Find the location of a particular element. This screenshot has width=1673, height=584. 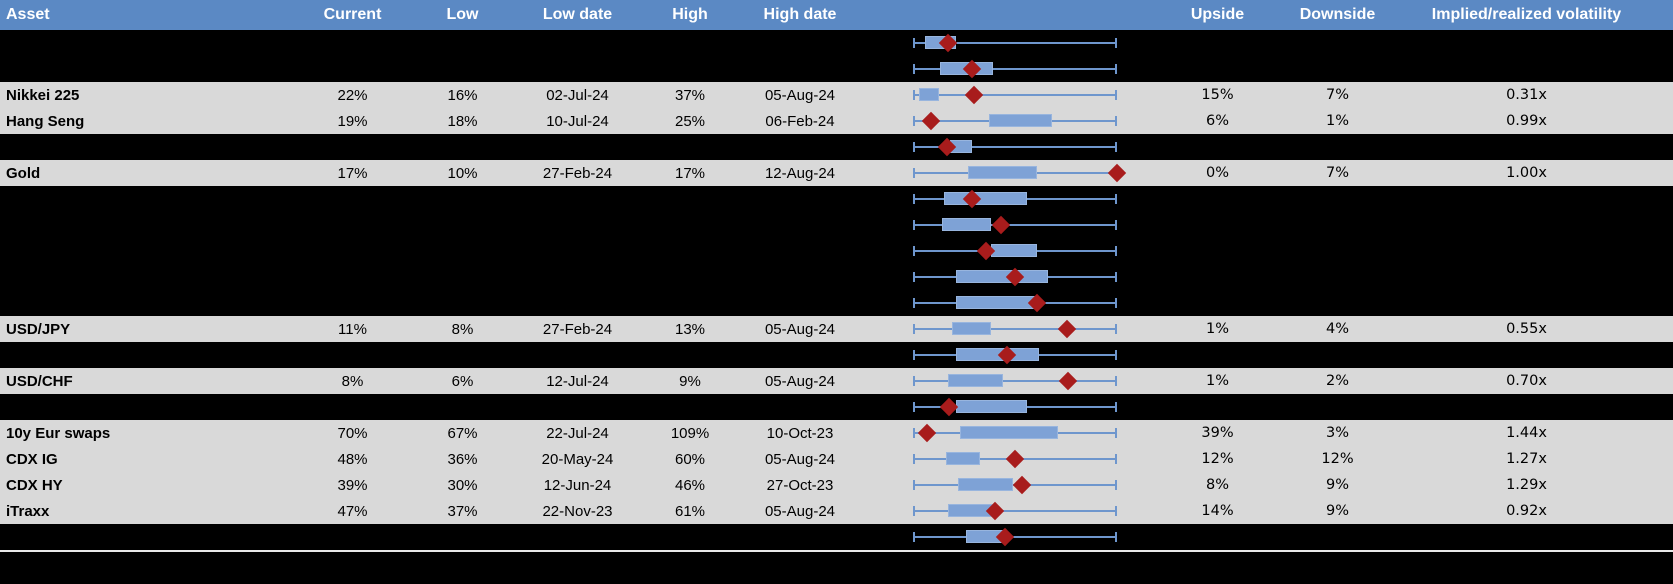

implied-realized-volatility-value: 0.55x is located at coordinates (1526, 329).